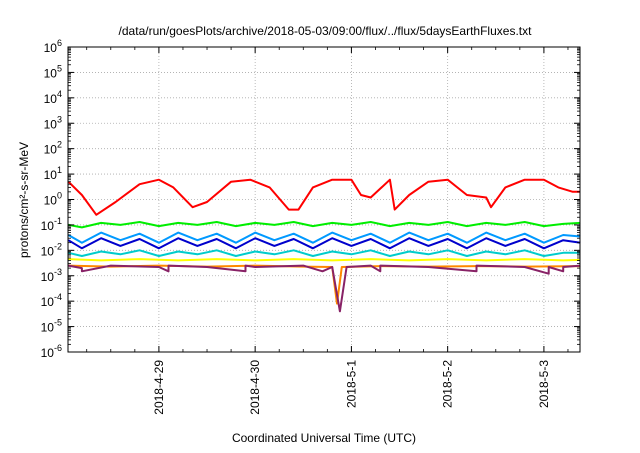  Describe the element at coordinates (51, 300) in the screenshot. I see `y-tick-label: 10⁻⁴` at that location.